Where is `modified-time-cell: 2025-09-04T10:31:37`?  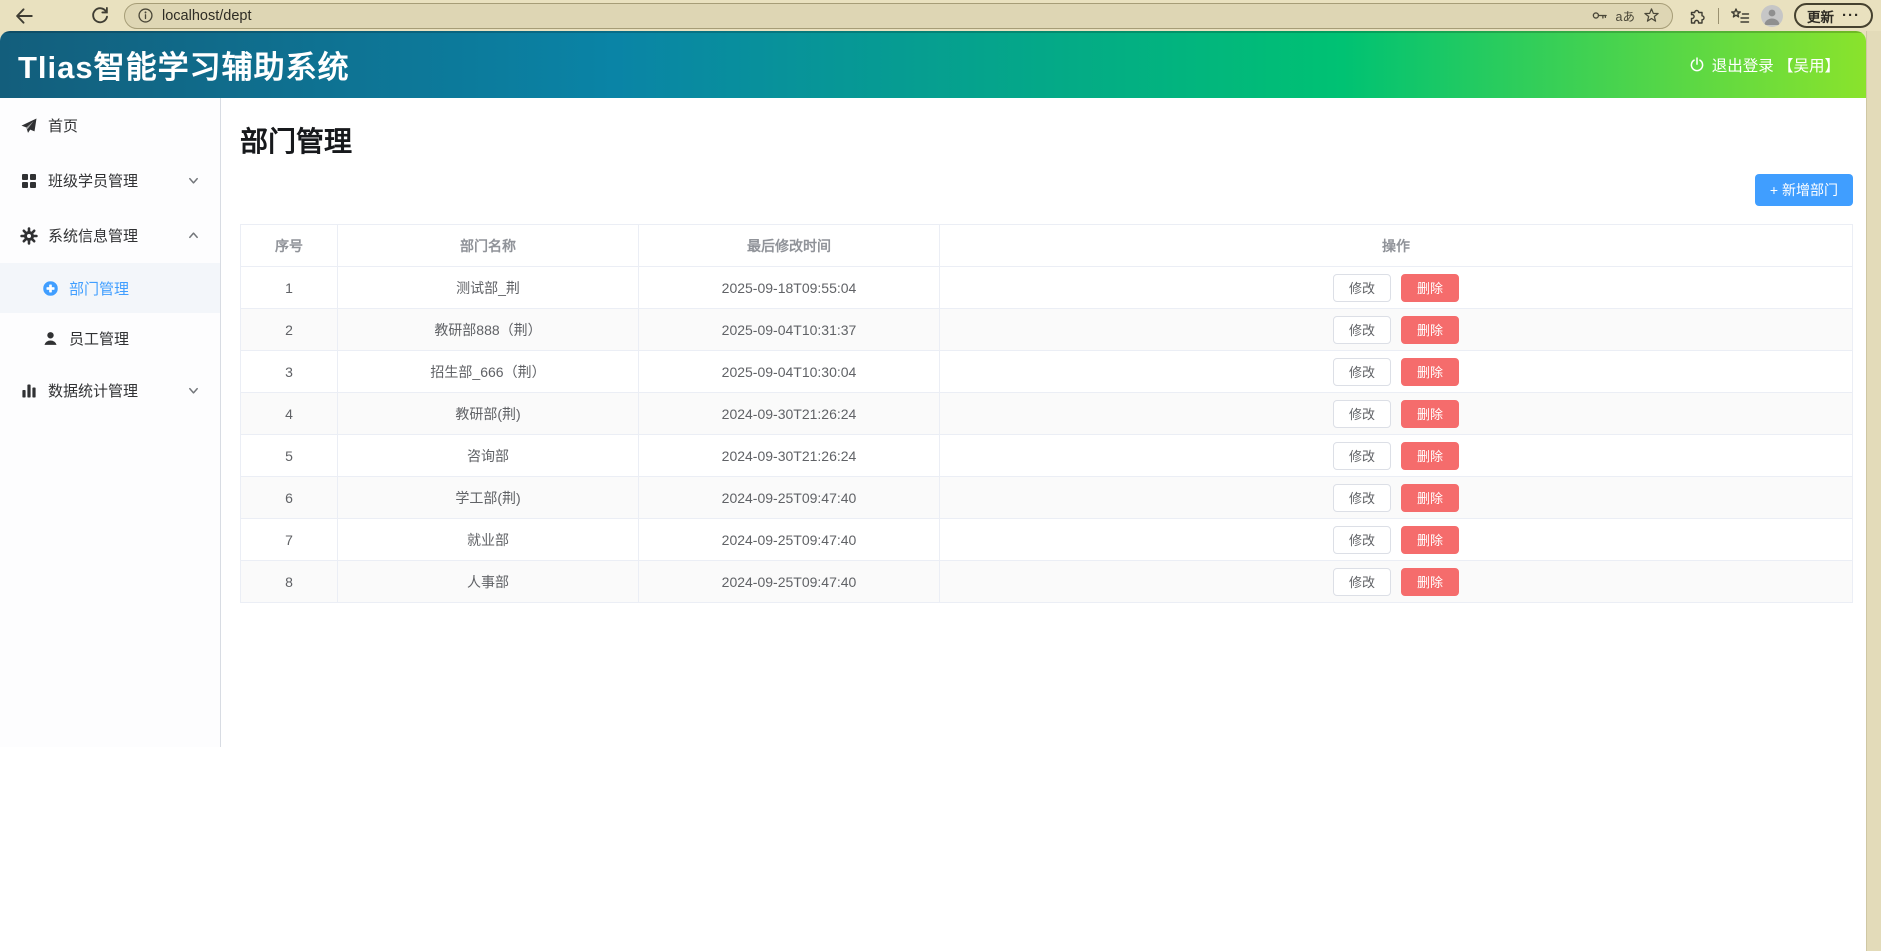
modified-time-cell: 2025-09-04T10:31:37 is located at coordinates (789, 329).